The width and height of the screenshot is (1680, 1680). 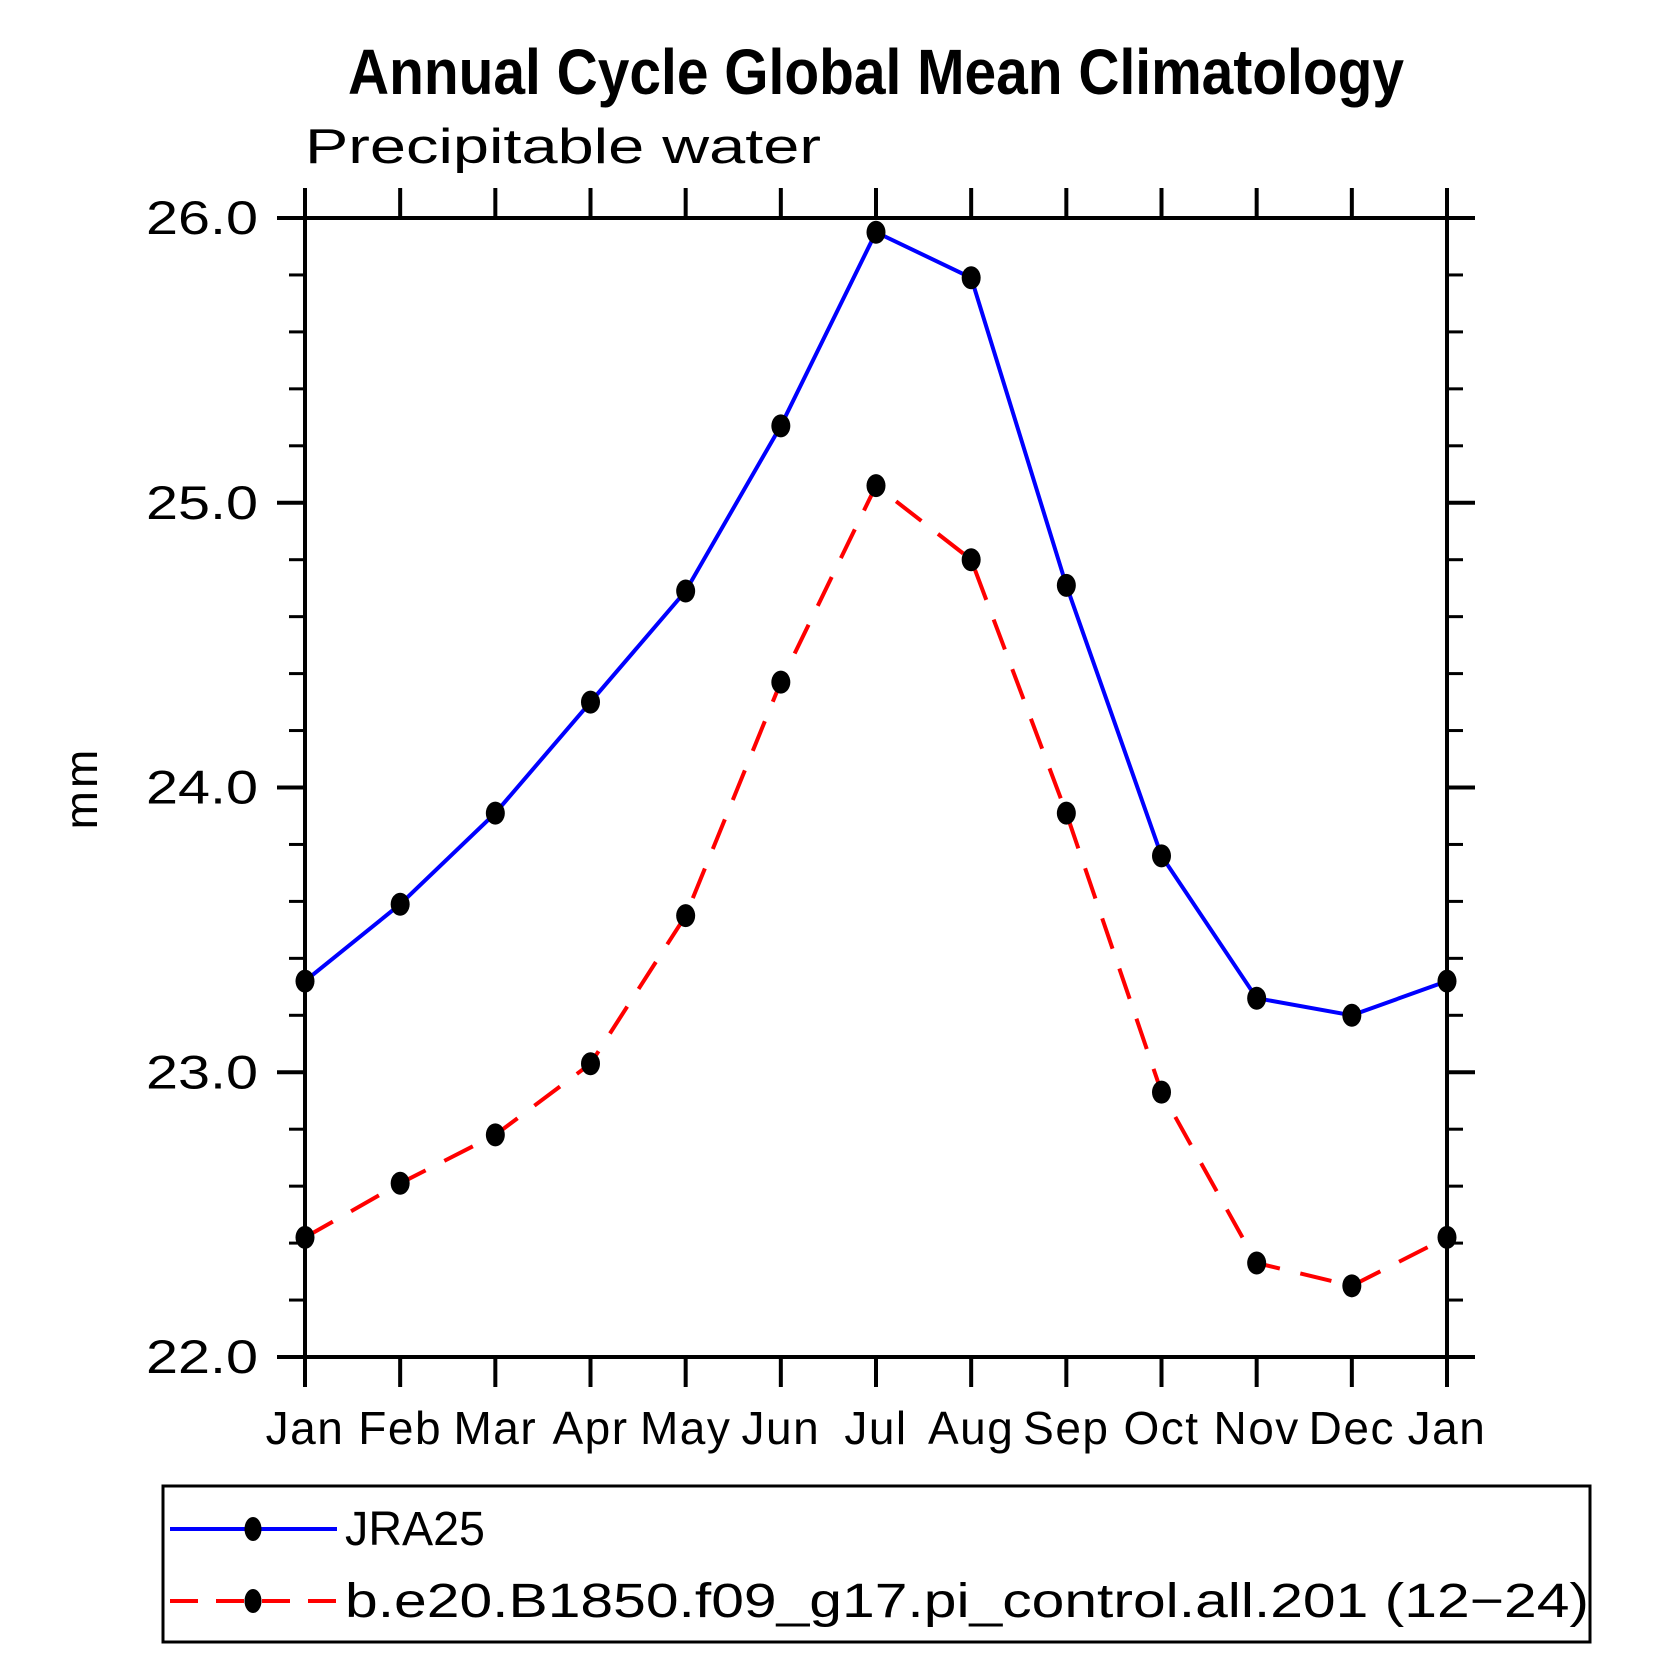 I want to click on x-tick-label: Sep, so click(x=1066, y=1428).